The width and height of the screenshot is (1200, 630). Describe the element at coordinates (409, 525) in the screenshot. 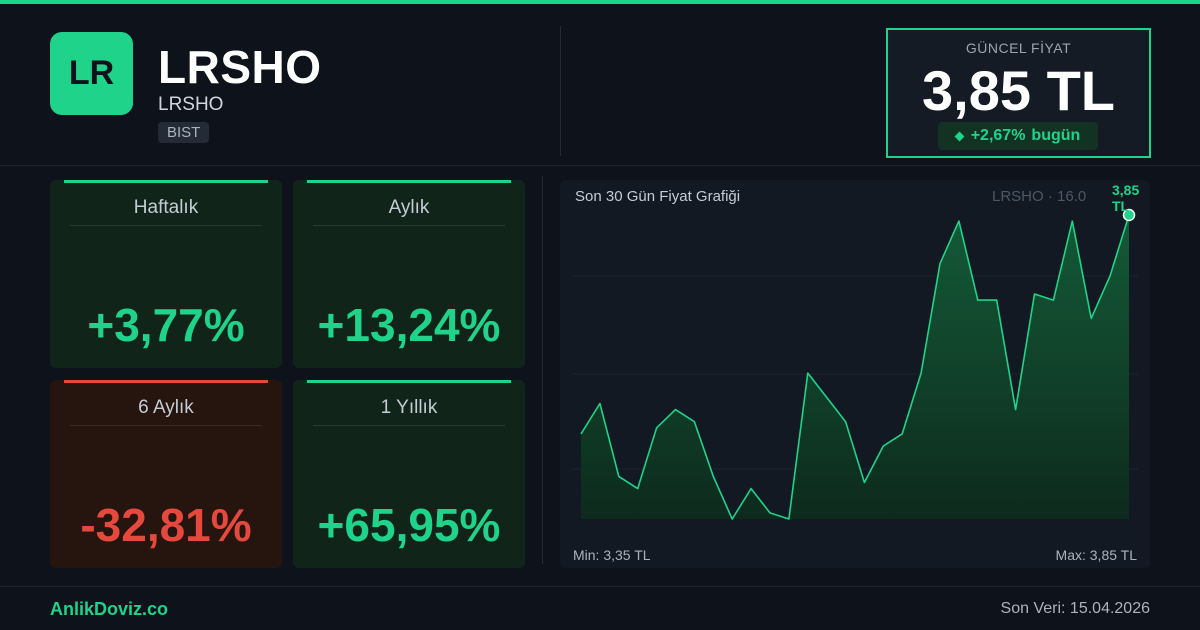

I see `perf-card-value: +65,95%` at that location.